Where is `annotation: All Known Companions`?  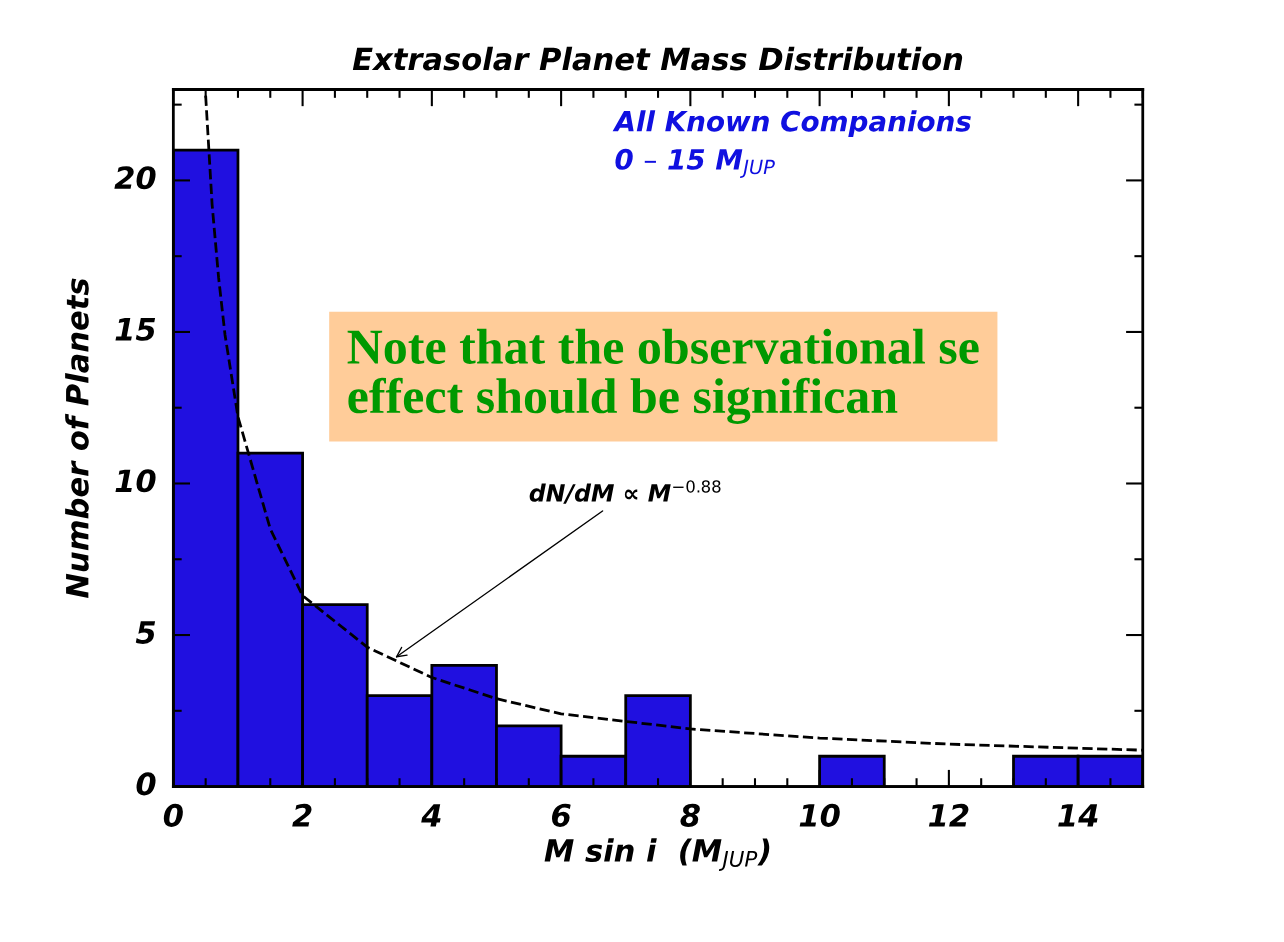 annotation: All Known Companions is located at coordinates (791, 124).